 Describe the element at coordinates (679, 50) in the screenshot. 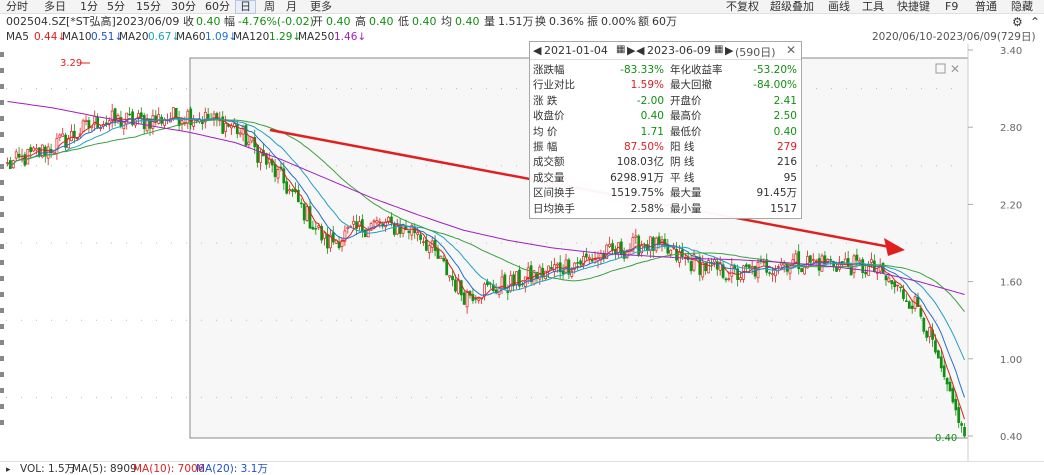

I see `end-date: 2023-06-09` at that location.